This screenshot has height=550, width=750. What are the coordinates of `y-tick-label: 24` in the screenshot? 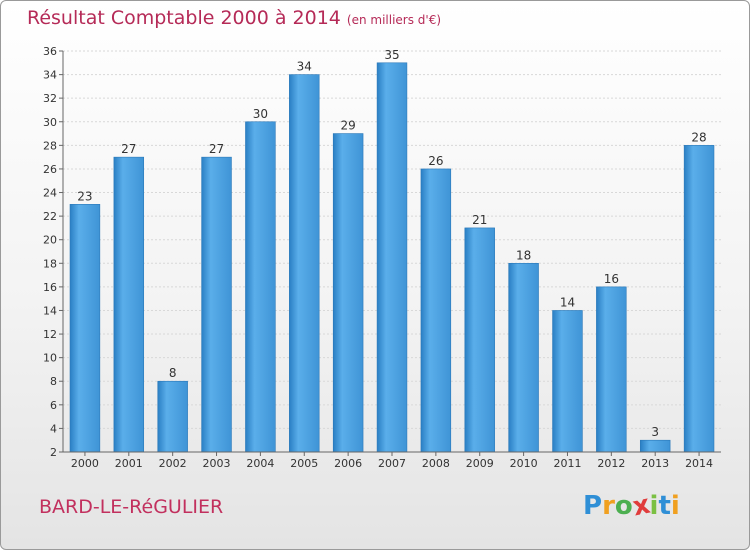 It's located at (50, 193).